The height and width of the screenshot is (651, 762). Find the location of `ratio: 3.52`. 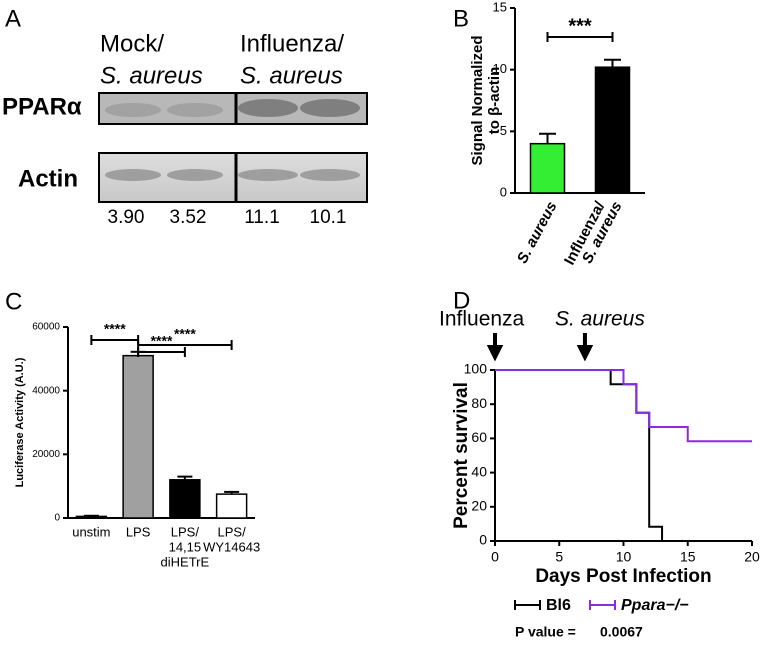

ratio: 3.52 is located at coordinates (188, 217).